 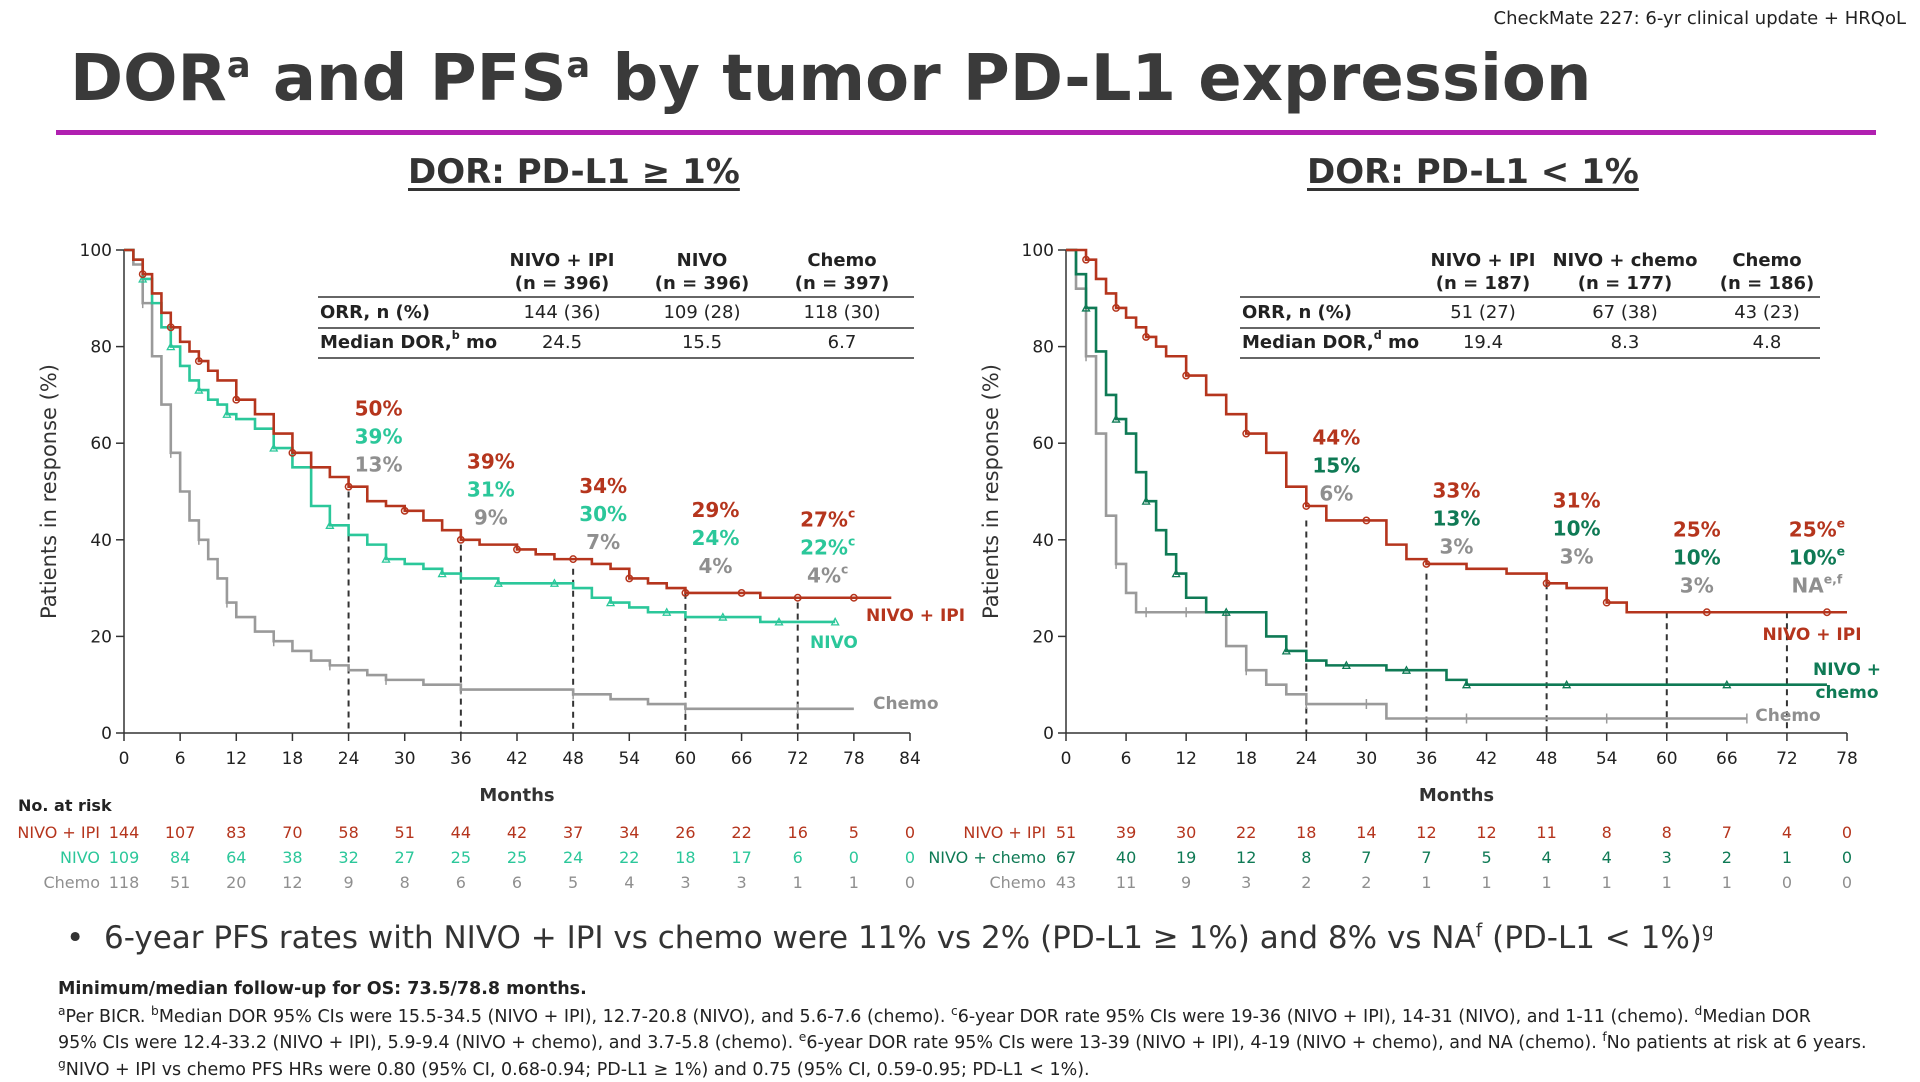 I want to click on table-header: NIVO, so click(x=702, y=260).